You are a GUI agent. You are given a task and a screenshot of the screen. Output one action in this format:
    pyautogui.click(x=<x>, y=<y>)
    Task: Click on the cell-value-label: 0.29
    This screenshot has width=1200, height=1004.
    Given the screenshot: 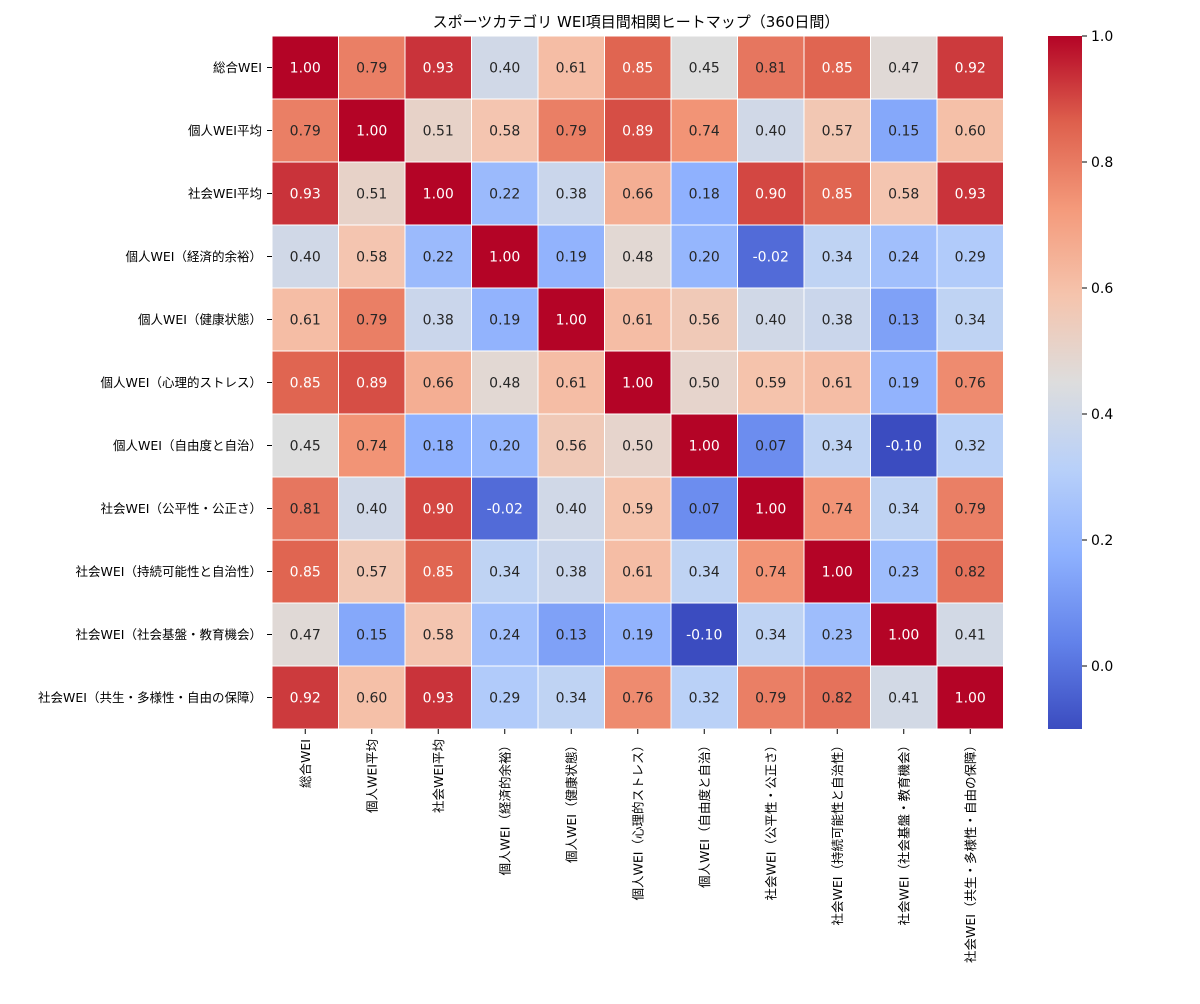 What is the action you would take?
    pyautogui.click(x=504, y=699)
    